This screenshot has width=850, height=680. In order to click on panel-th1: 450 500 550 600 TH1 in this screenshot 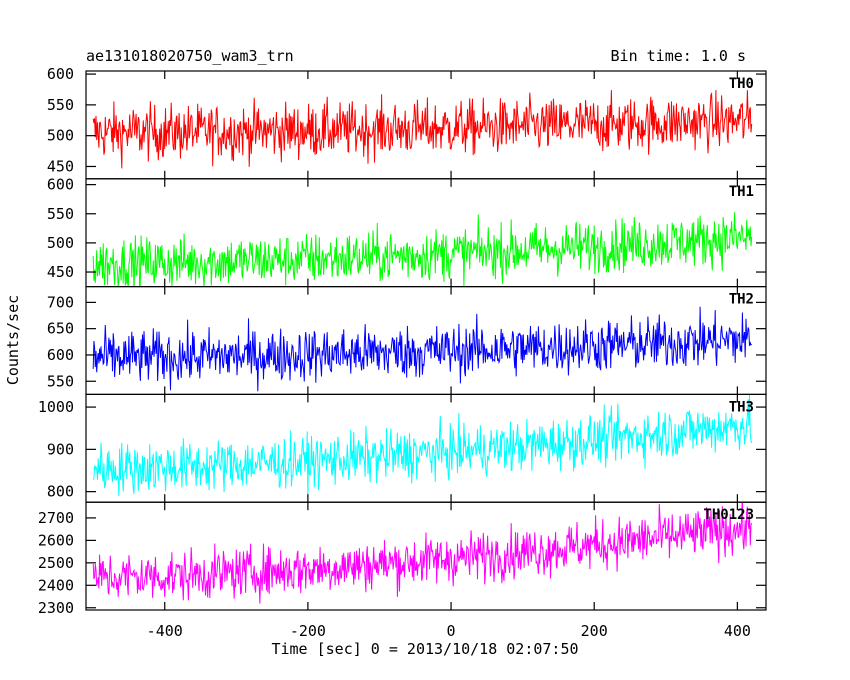, I will do `click(407, 232)`.